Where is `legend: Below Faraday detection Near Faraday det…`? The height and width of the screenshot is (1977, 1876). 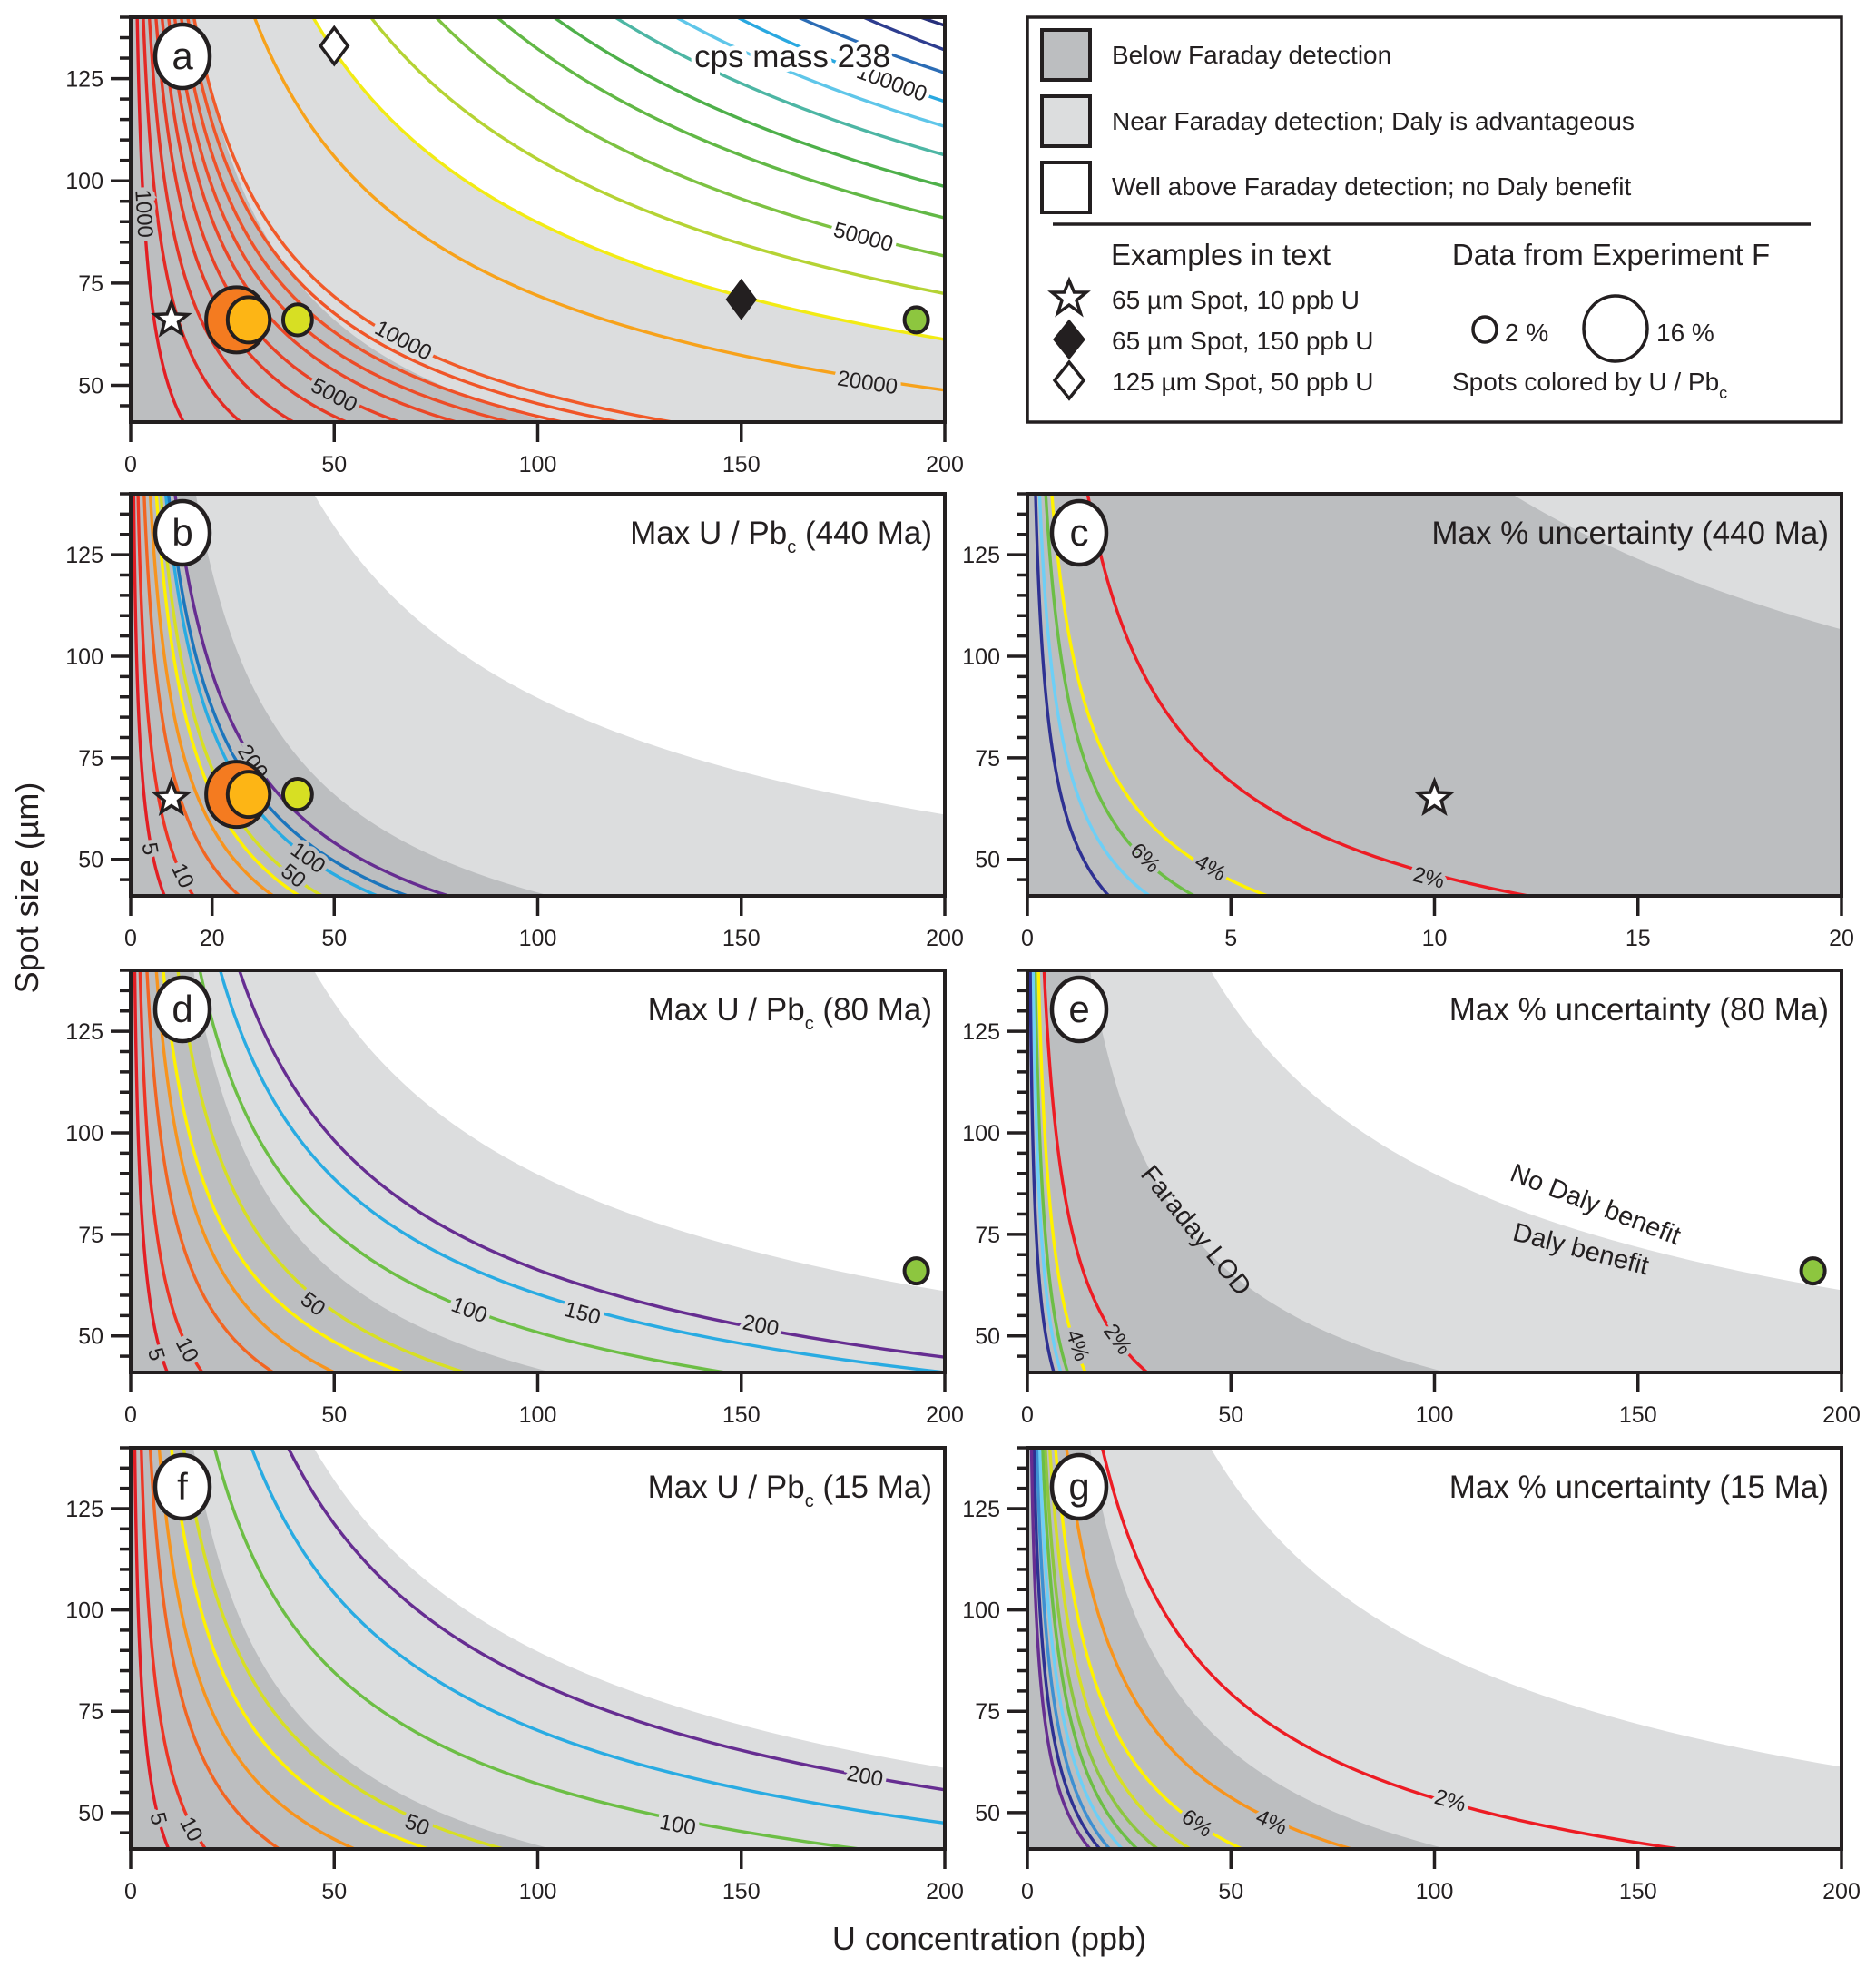
legend: Below Faraday detection Near Faraday det… is located at coordinates (1435, 219).